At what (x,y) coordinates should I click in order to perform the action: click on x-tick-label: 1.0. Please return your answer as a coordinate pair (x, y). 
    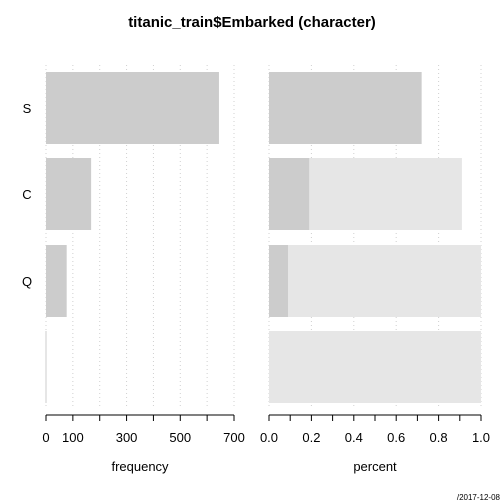
    Looking at the image, I should click on (481, 437).